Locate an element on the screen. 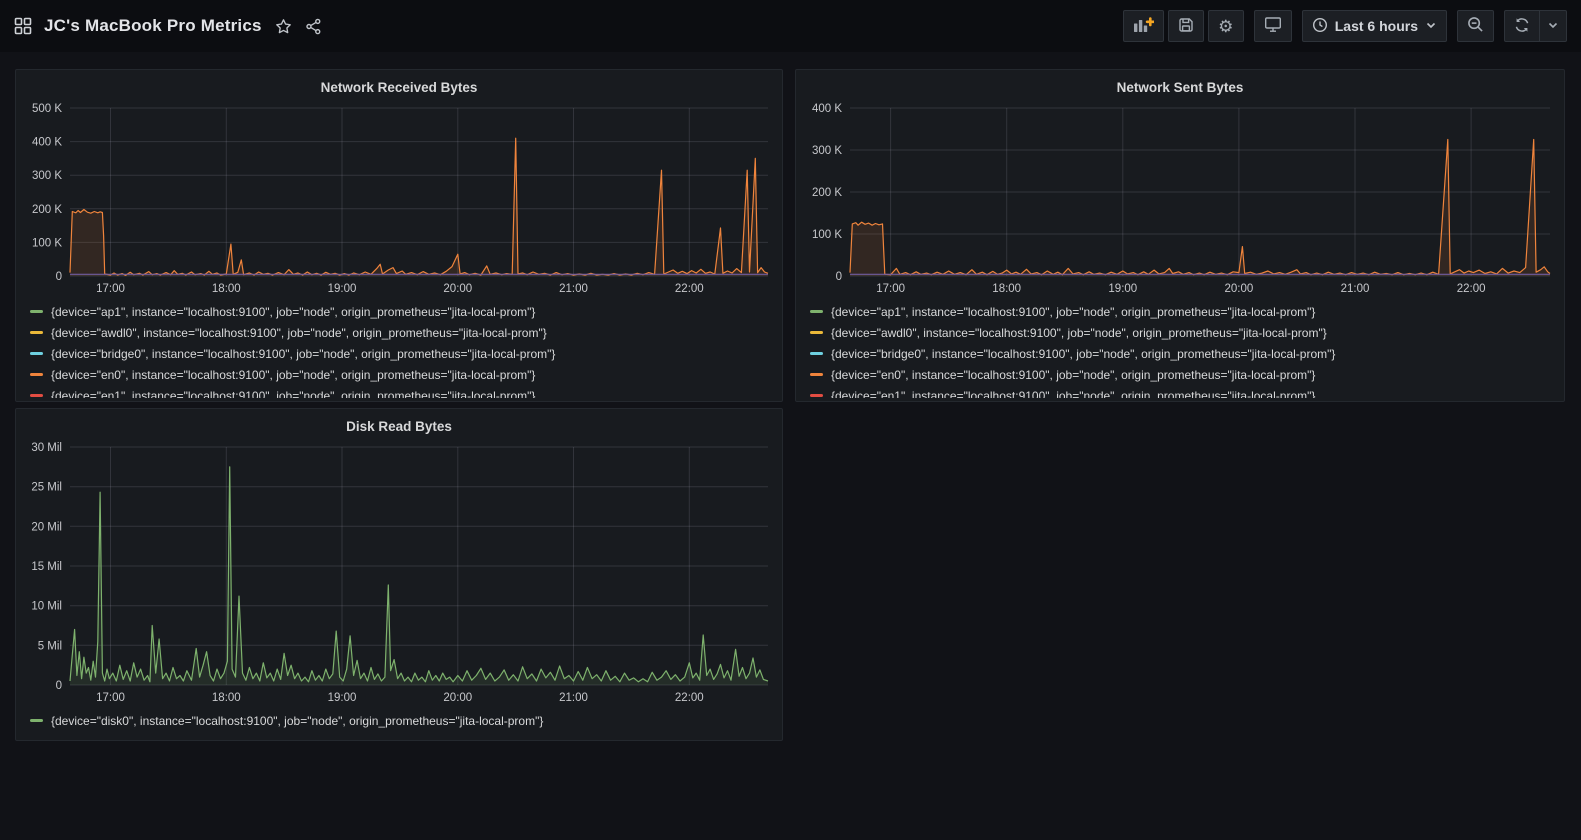 This screenshot has width=1581, height=840. panel-title: Disk Read Bytes is located at coordinates (399, 426).